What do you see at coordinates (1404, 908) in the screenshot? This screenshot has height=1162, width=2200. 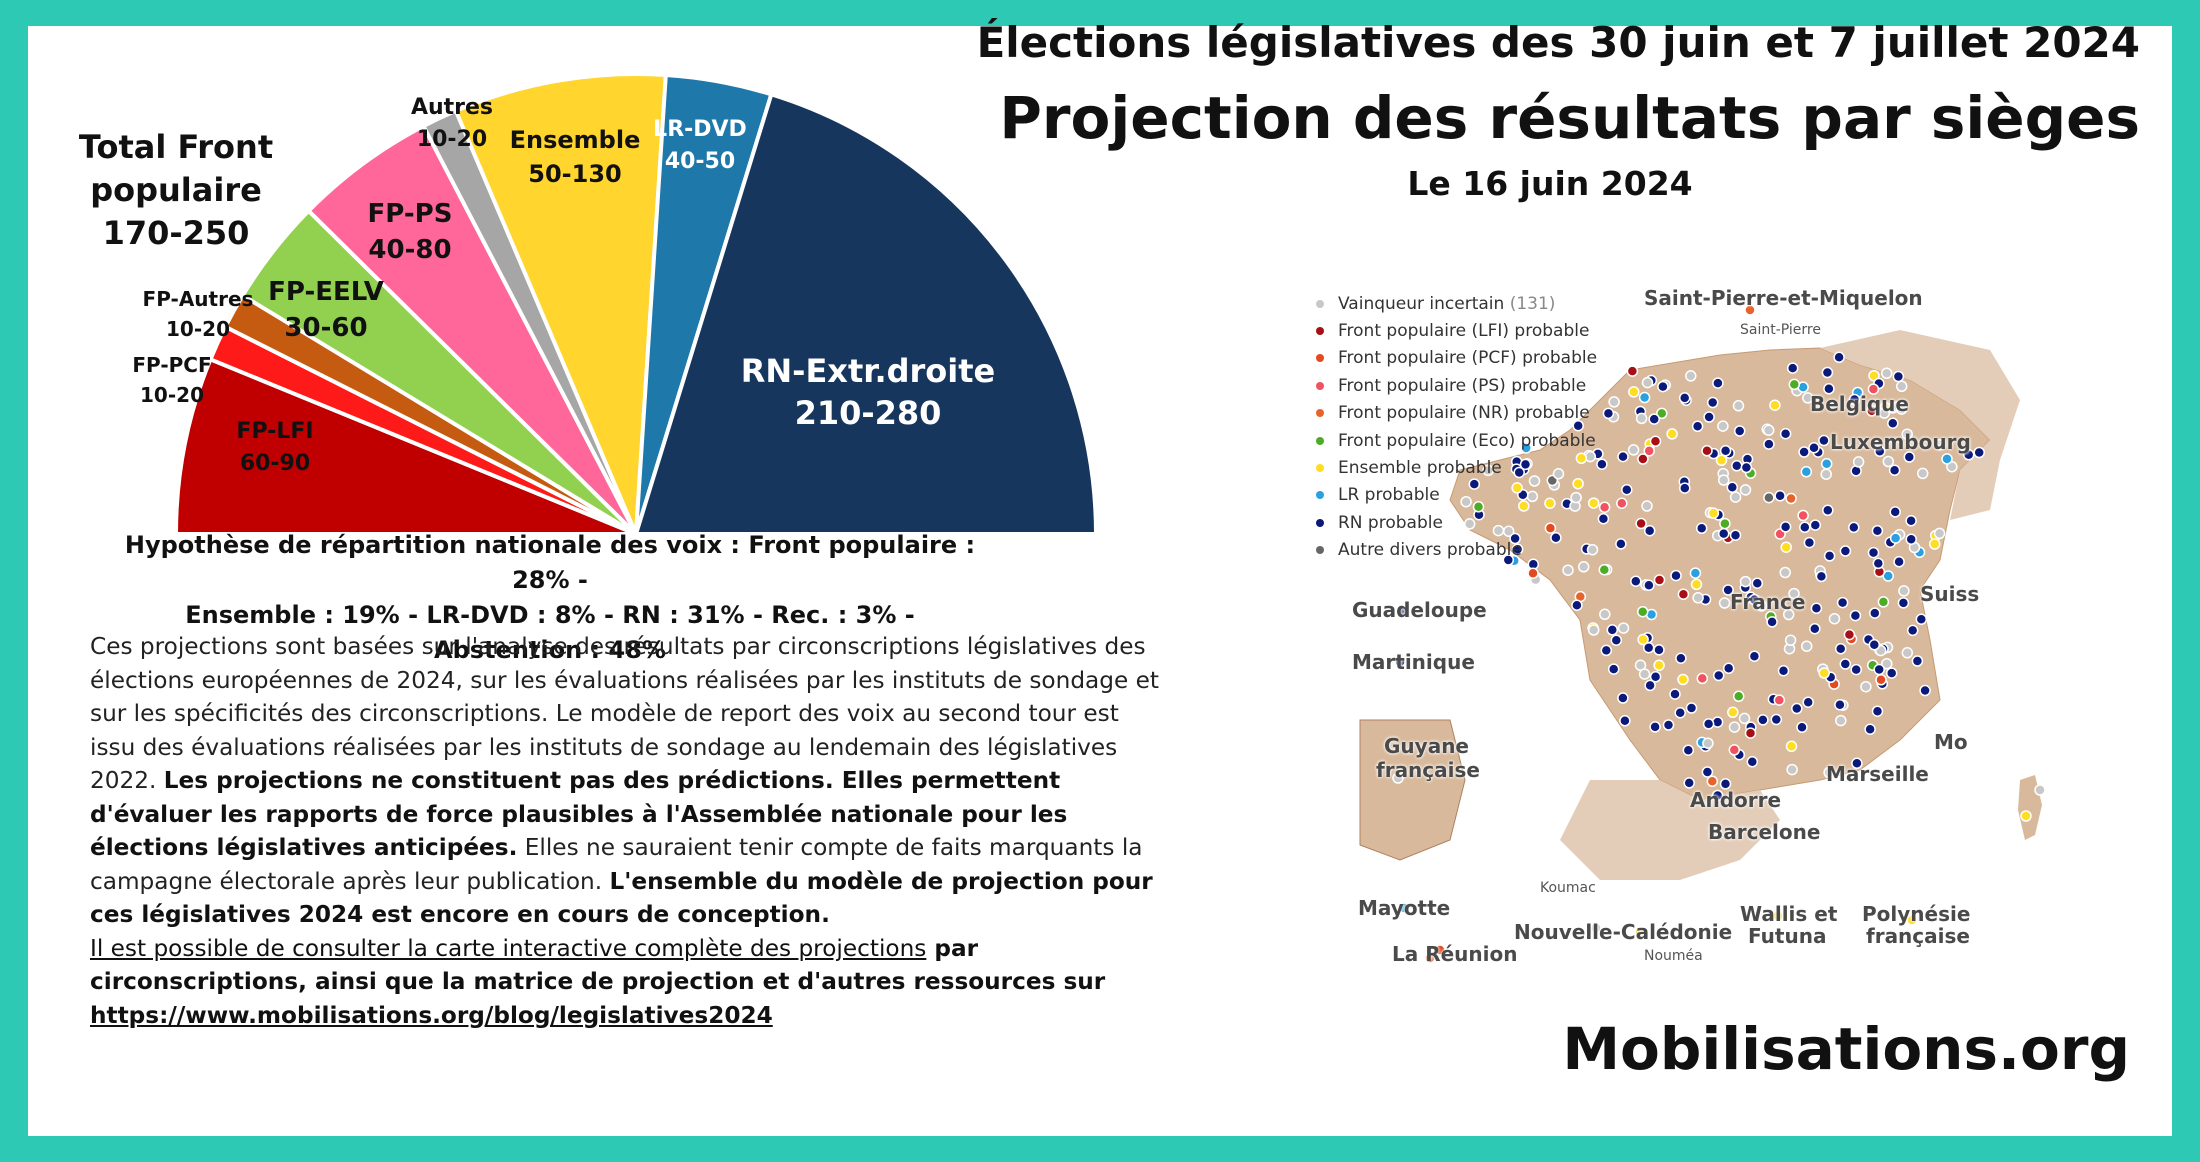 I see `map-label-mayotte: Mayotte` at bounding box center [1404, 908].